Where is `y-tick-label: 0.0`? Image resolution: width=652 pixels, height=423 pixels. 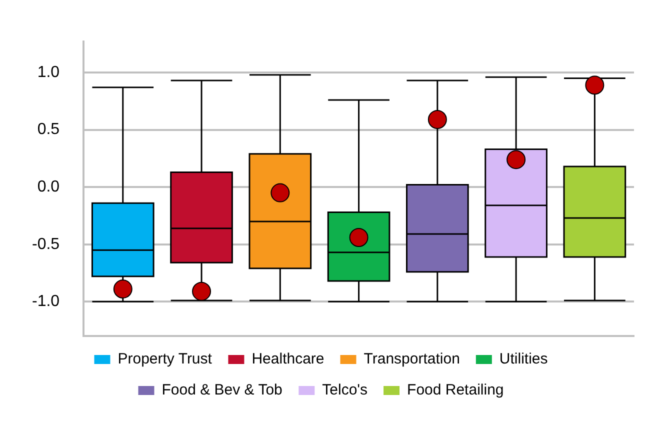
y-tick-label: 0.0 is located at coordinates (48, 187).